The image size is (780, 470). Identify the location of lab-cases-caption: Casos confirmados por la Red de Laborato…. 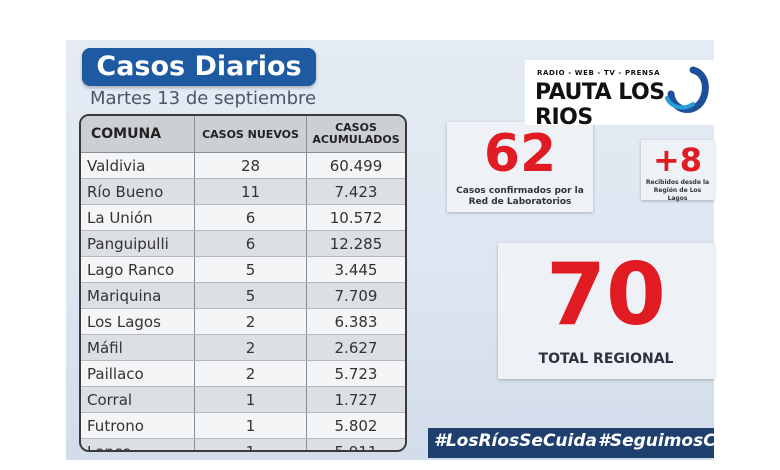
(520, 196).